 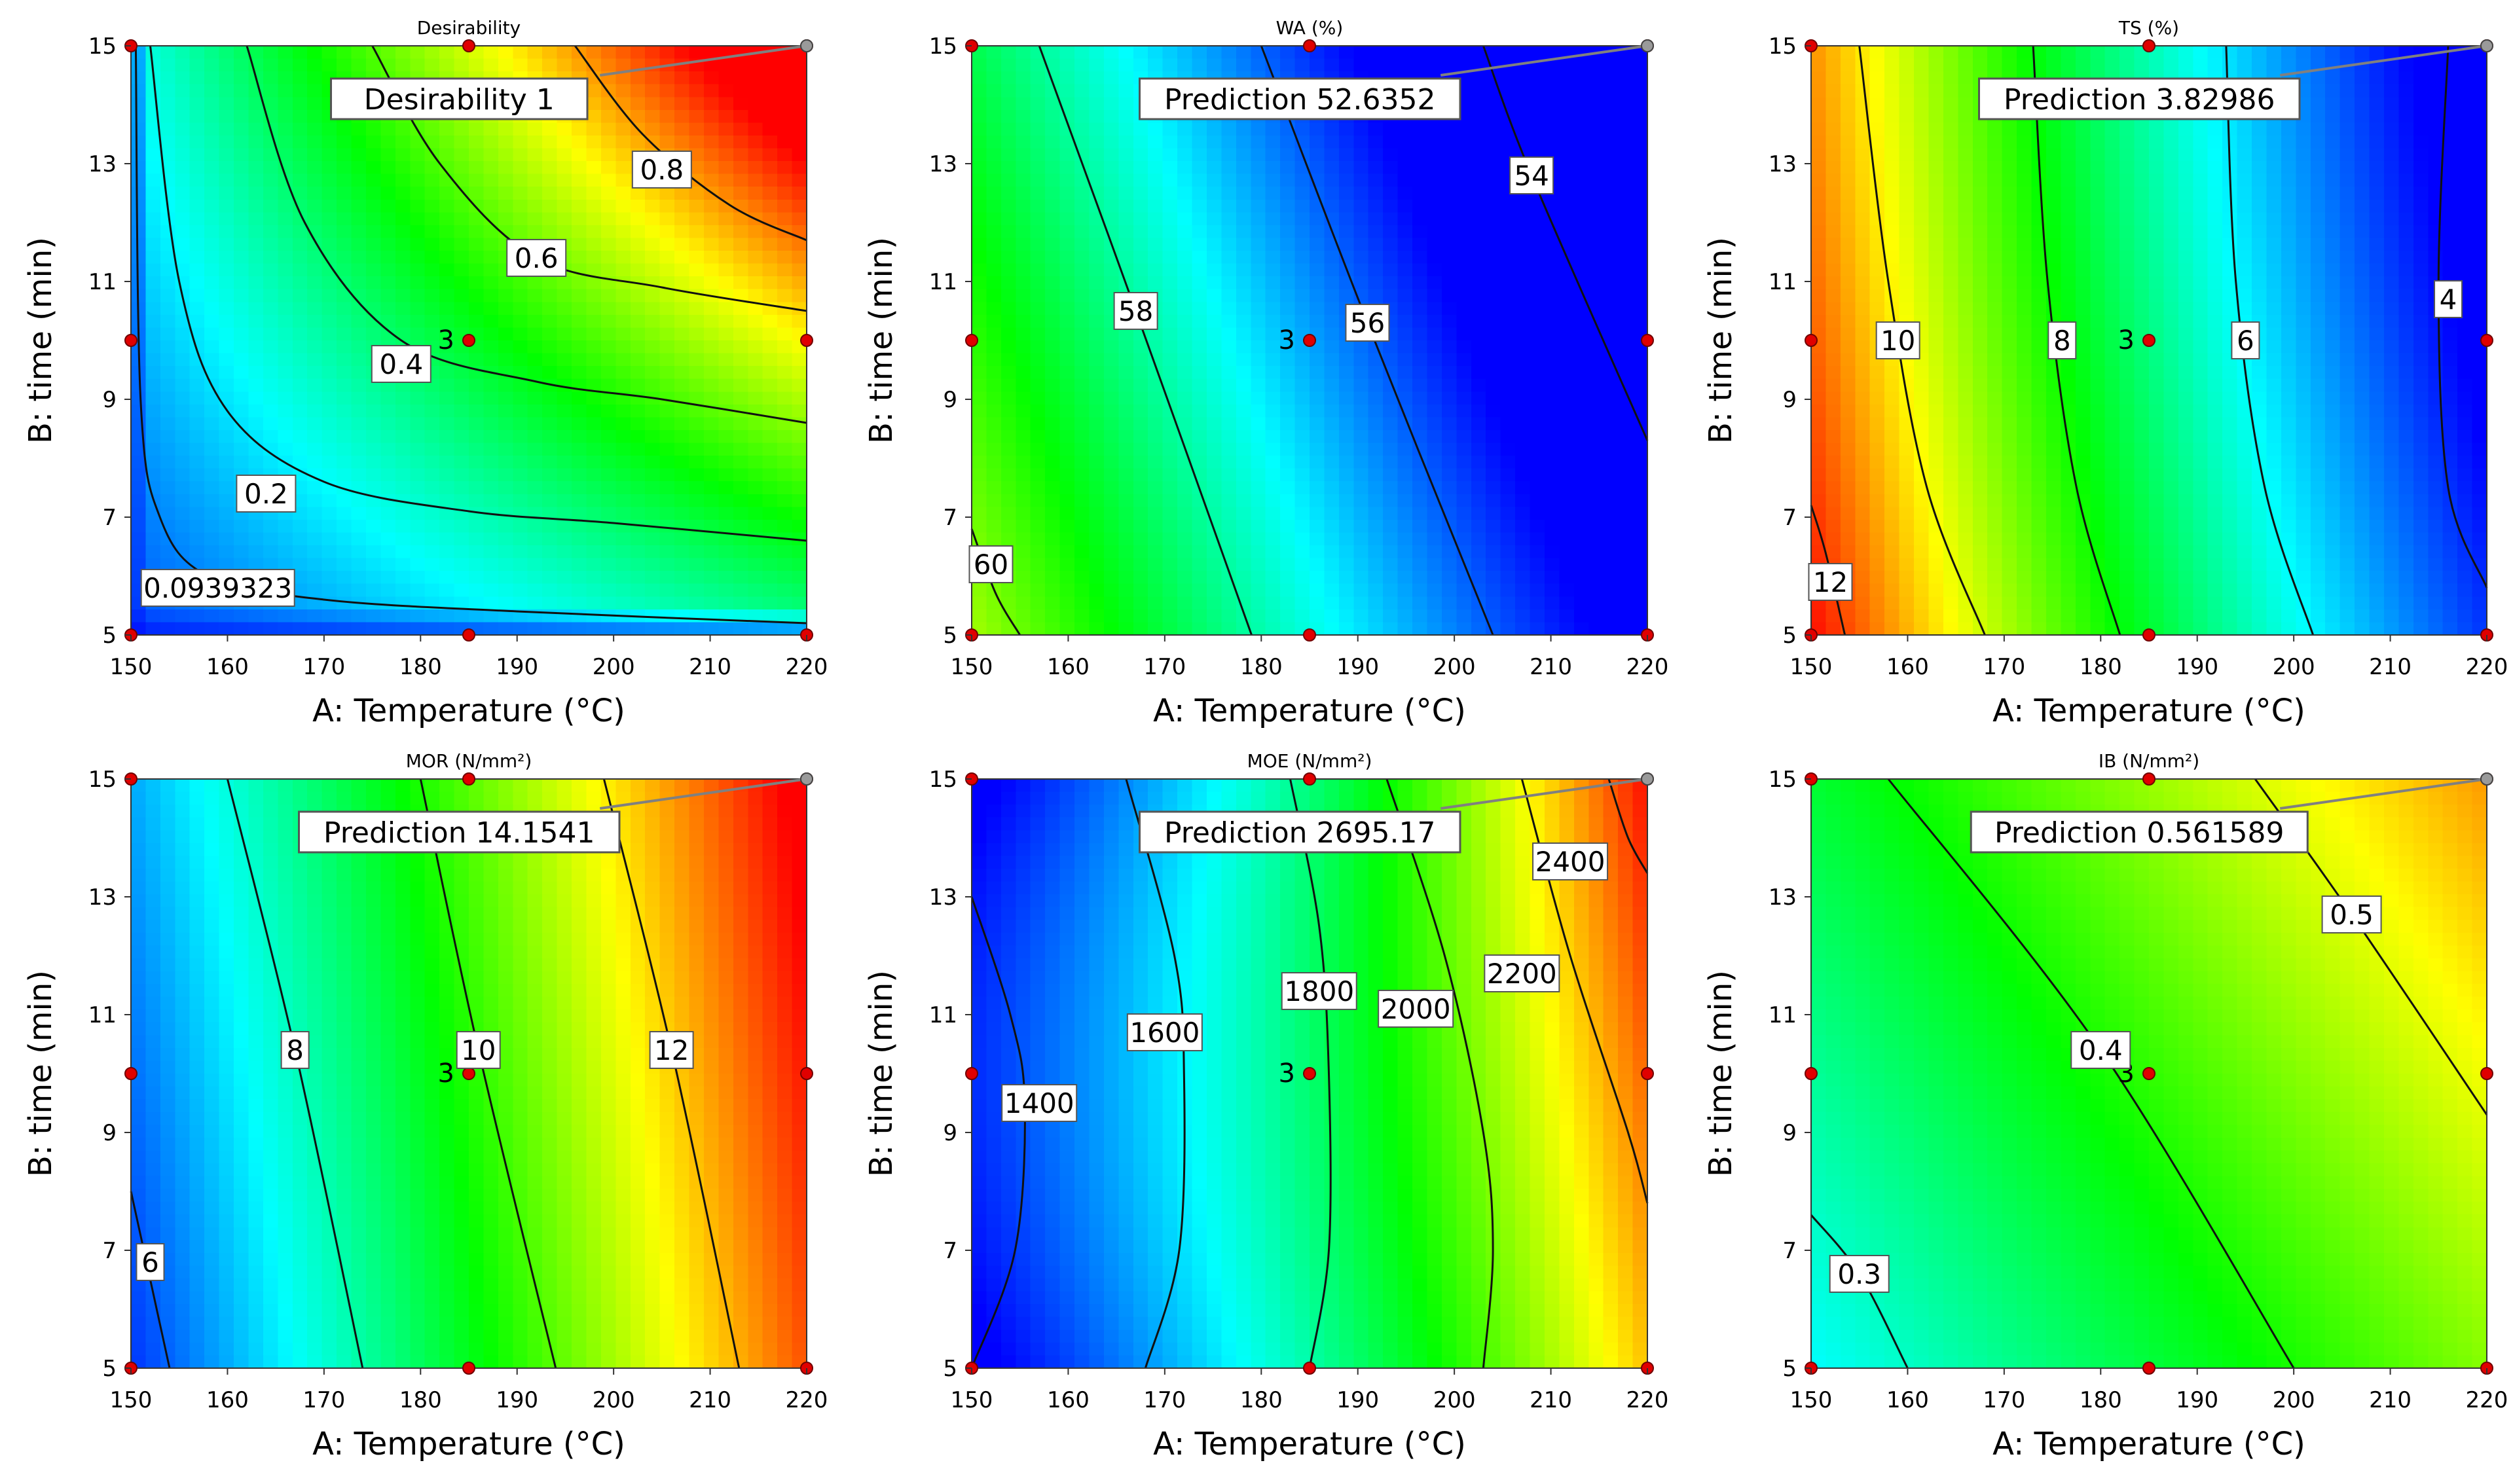 I want to click on contour-label: 1400, so click(x=1039, y=1103).